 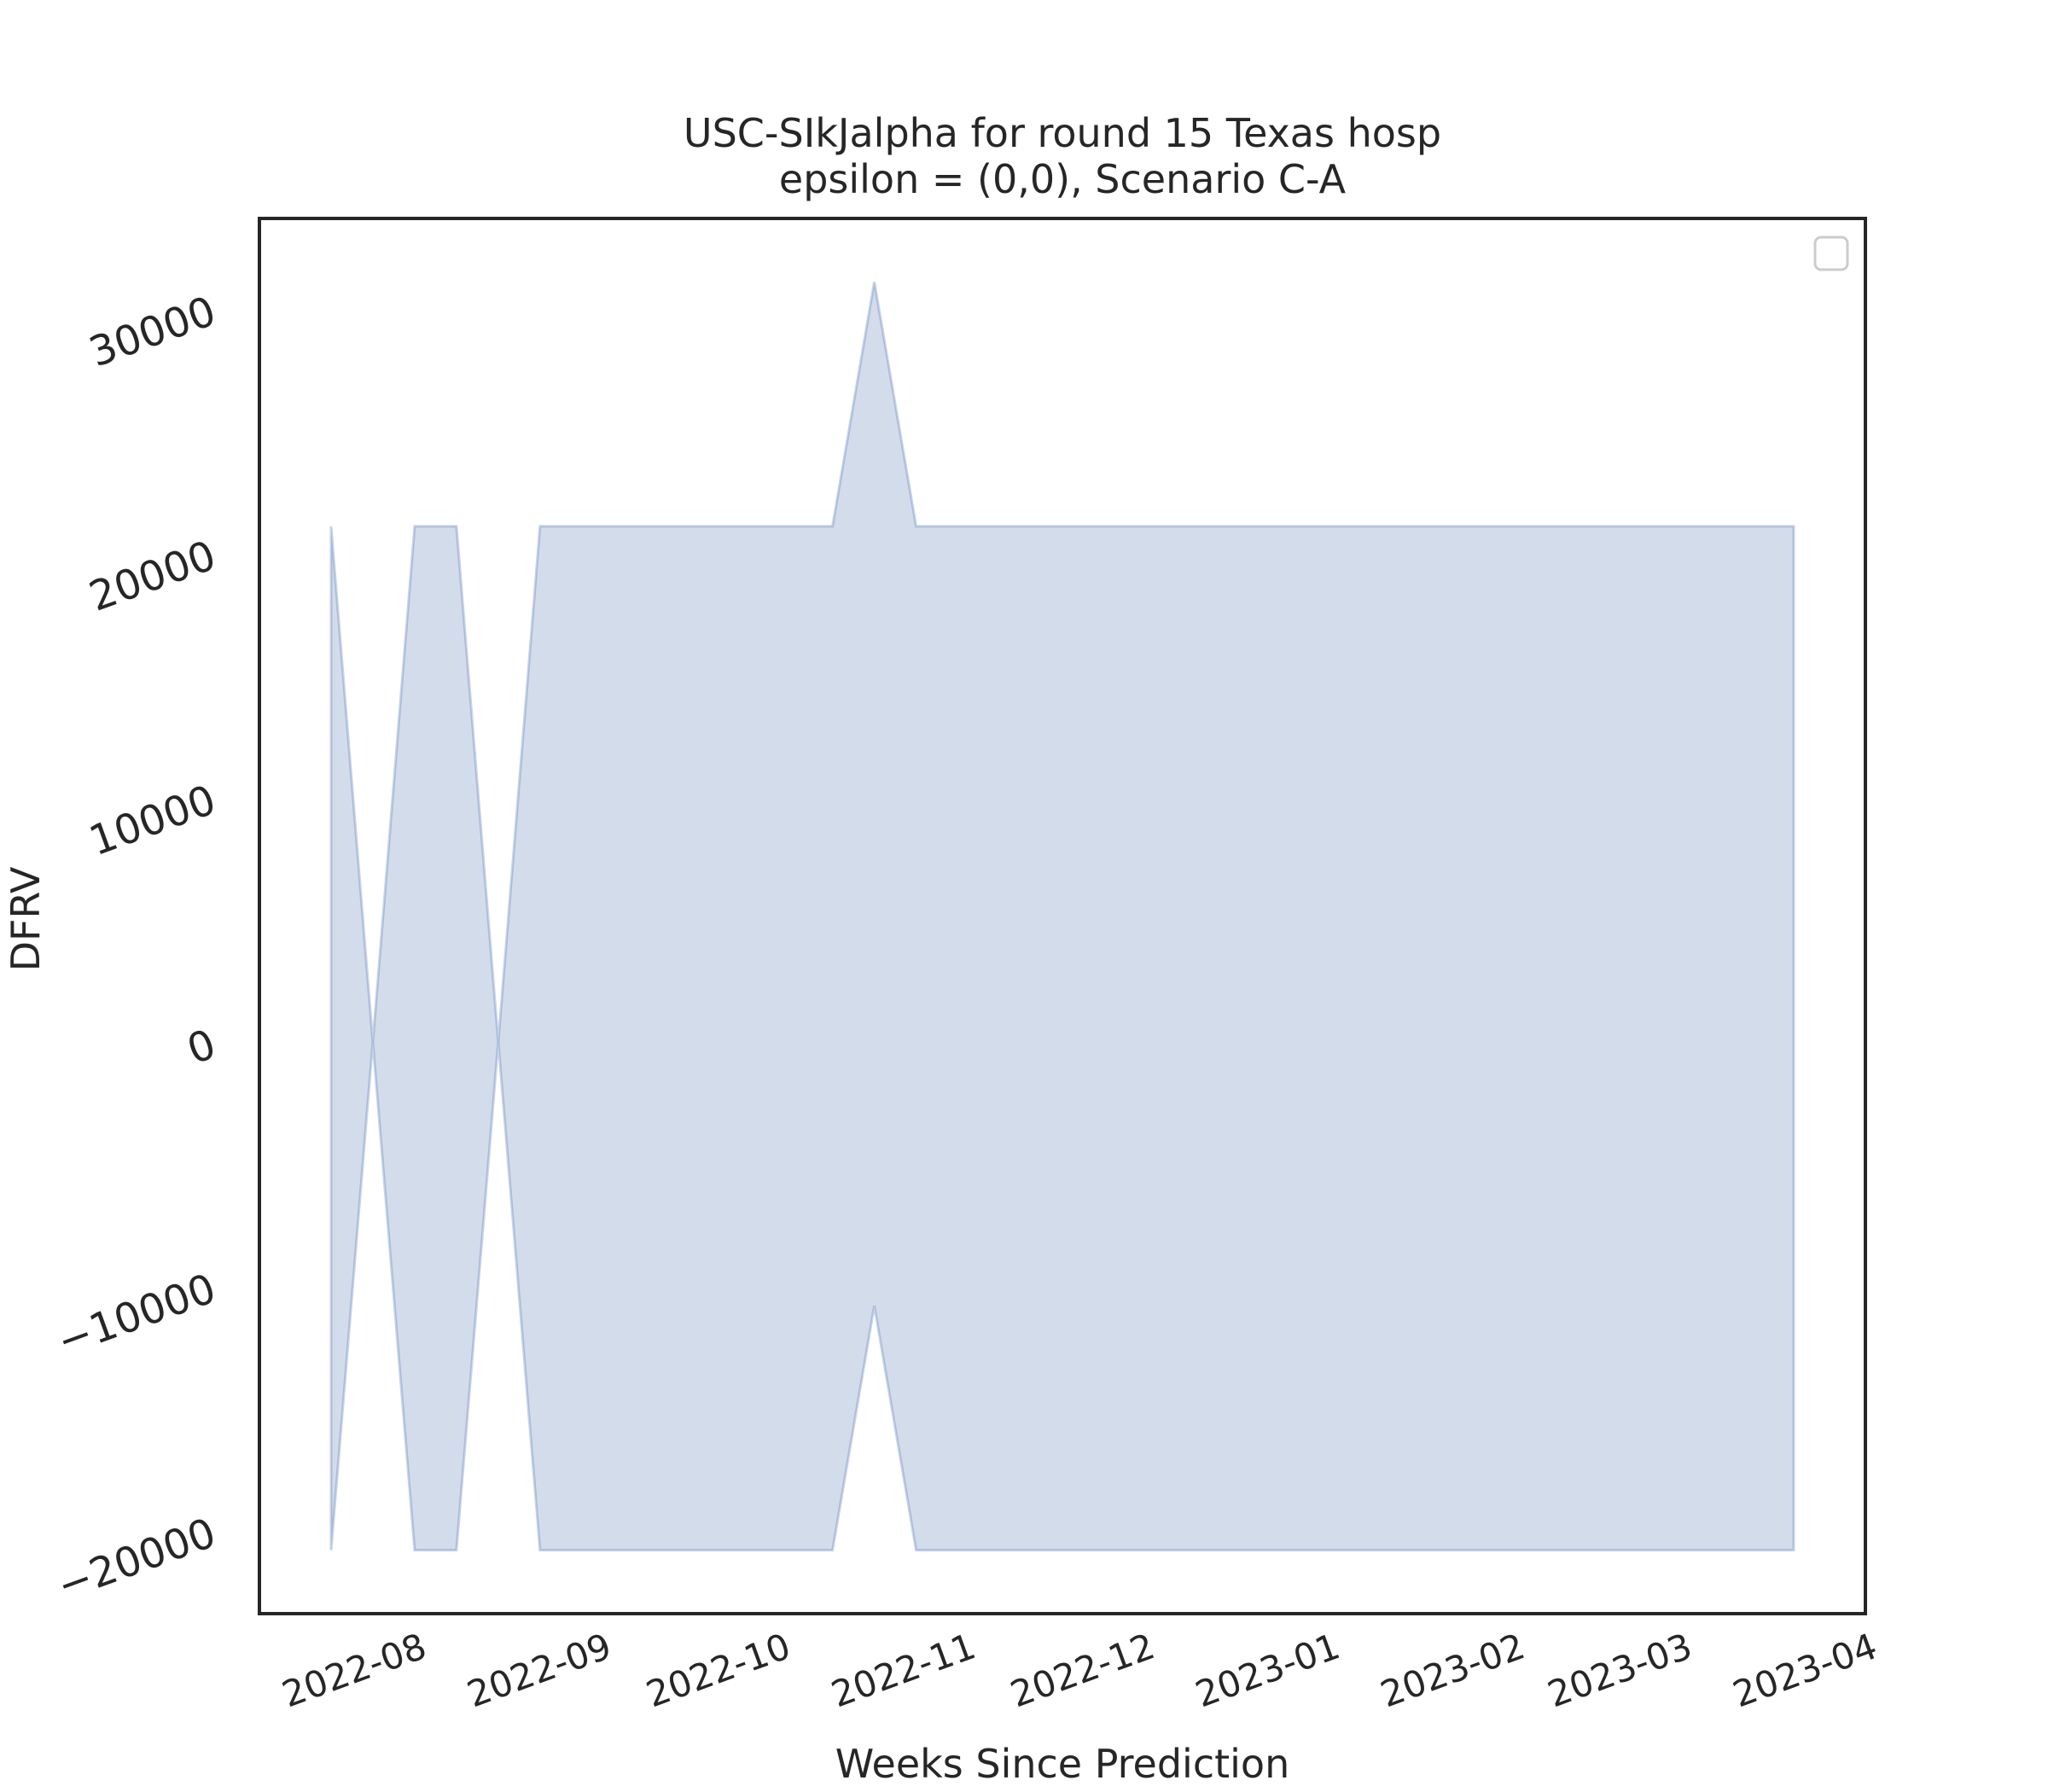 I want to click on y-tick-label: −10000, so click(x=136, y=1315).